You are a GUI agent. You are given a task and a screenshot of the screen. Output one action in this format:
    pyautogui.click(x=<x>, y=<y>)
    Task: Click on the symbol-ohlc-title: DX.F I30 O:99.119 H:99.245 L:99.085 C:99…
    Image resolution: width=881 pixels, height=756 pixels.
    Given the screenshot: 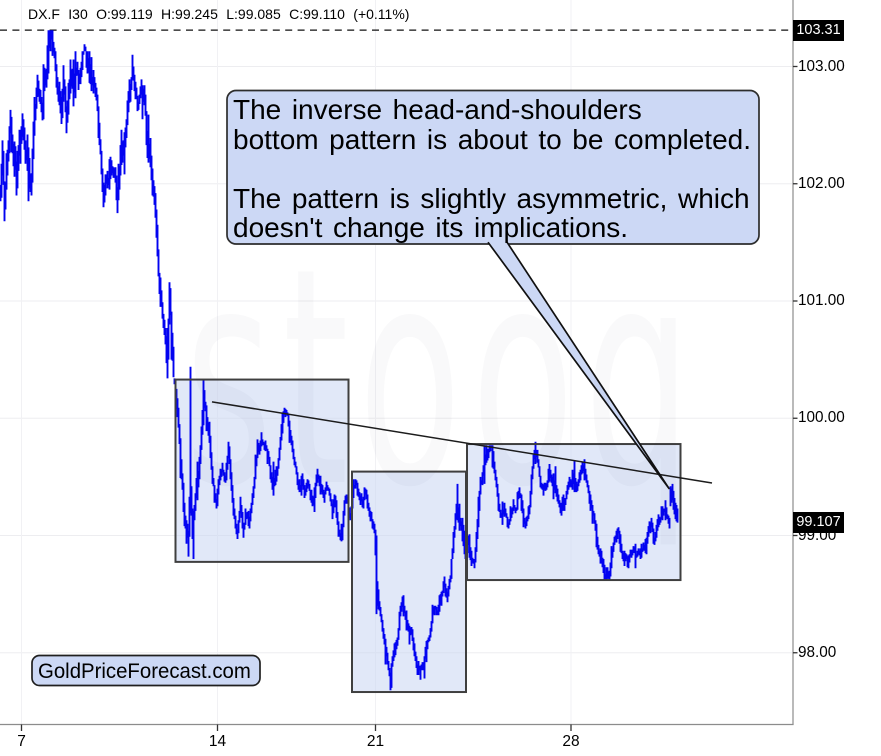 What is the action you would take?
    pyautogui.click(x=219, y=13)
    